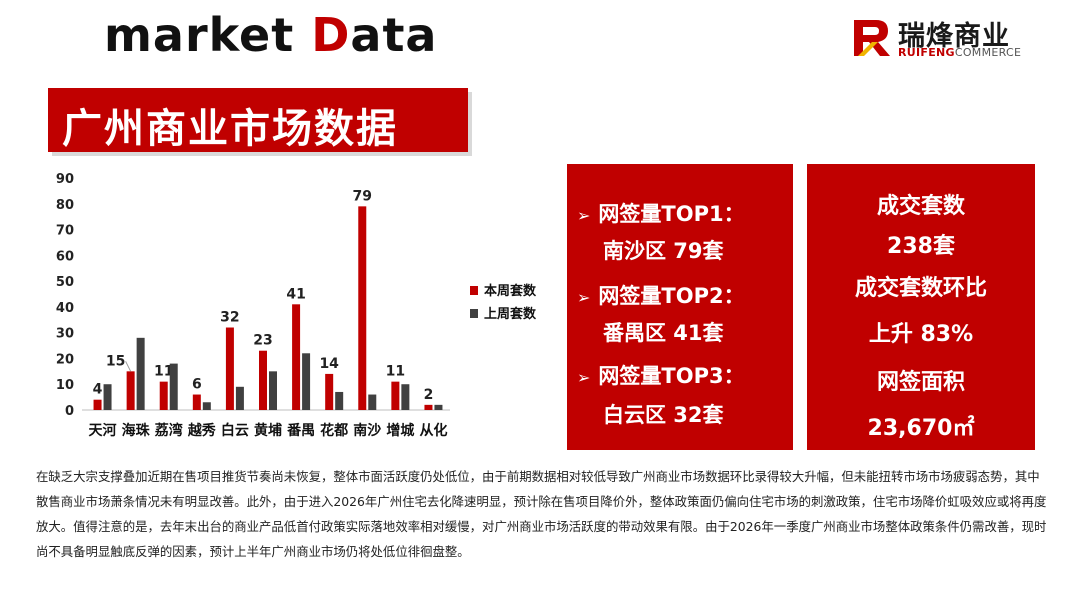 The height and width of the screenshot is (591, 1080). I want to click on title-accent-letter: D, so click(331, 35).